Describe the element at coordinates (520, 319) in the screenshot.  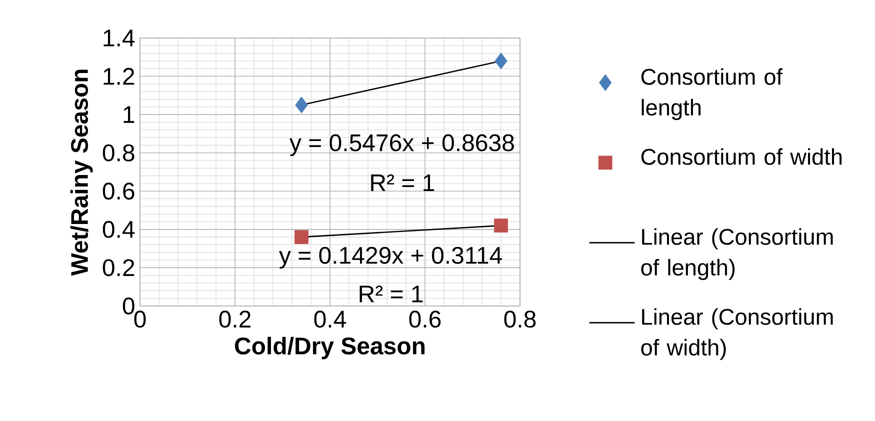
I see `x-tick-label: 0.8` at that location.